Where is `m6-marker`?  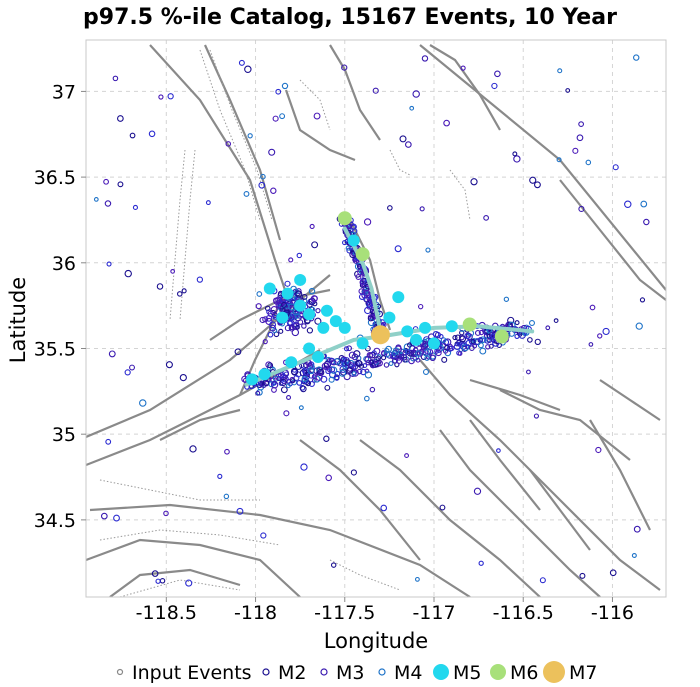
m6-marker is located at coordinates (501, 336).